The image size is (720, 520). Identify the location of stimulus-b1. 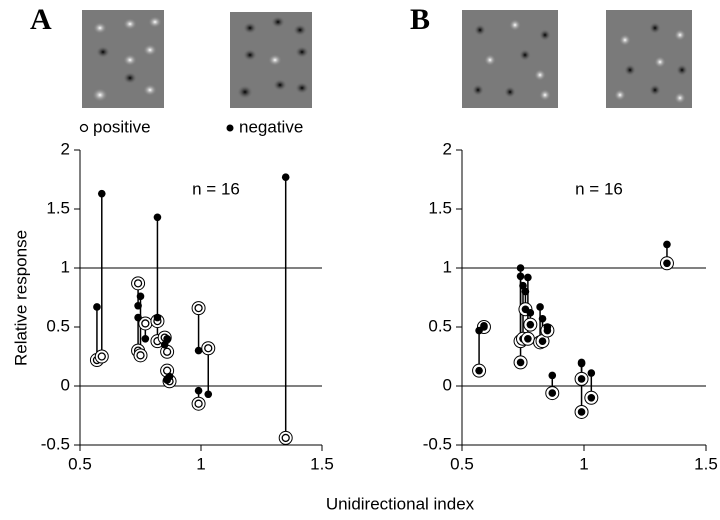
(510, 59).